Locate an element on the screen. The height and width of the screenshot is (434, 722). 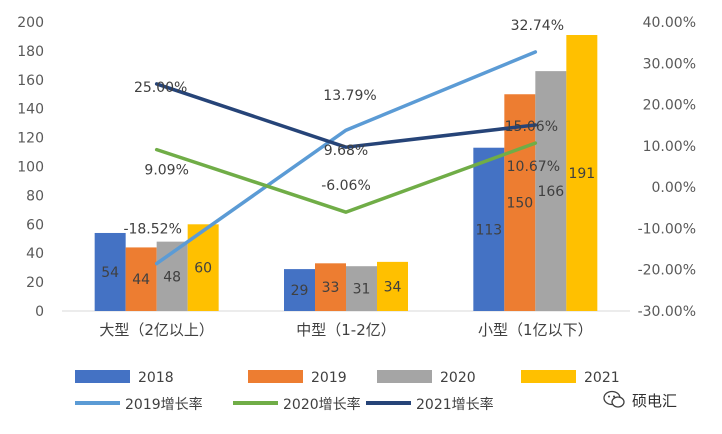
left-tick-label: 60 is located at coordinates (35, 225).